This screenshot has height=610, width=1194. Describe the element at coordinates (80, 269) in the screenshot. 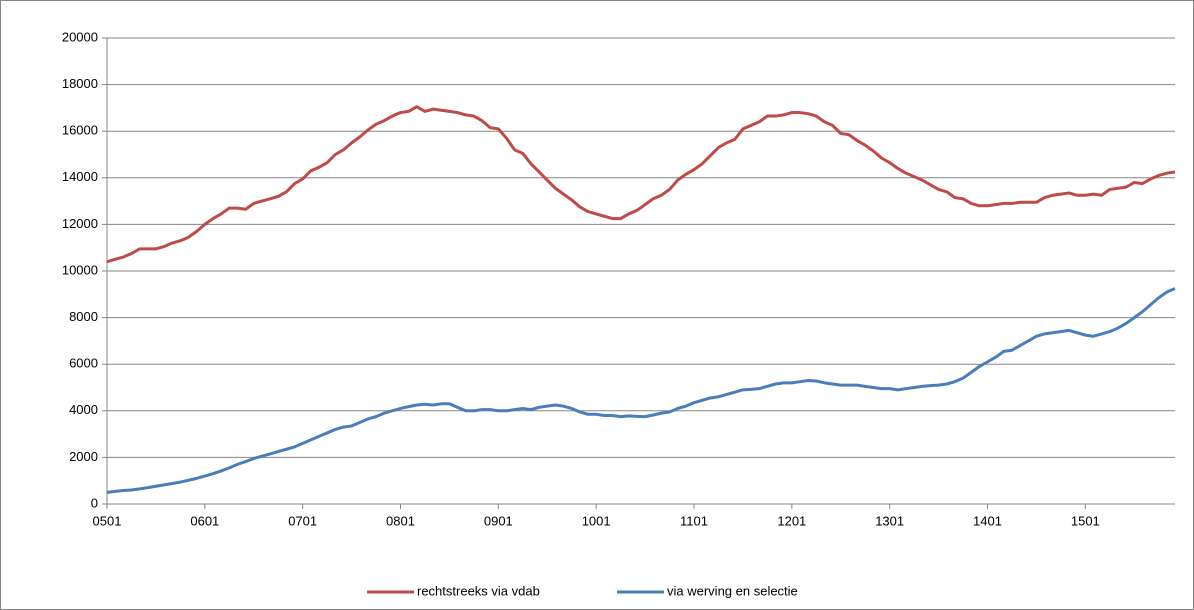

I see `y-tick-label: 10000` at that location.